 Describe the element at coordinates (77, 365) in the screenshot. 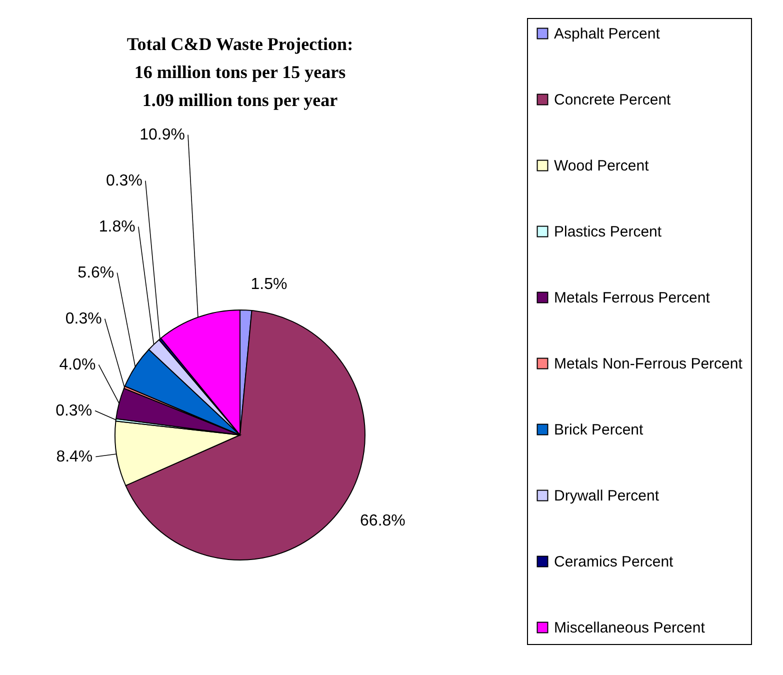

I see `data-label: 4.0%` at that location.